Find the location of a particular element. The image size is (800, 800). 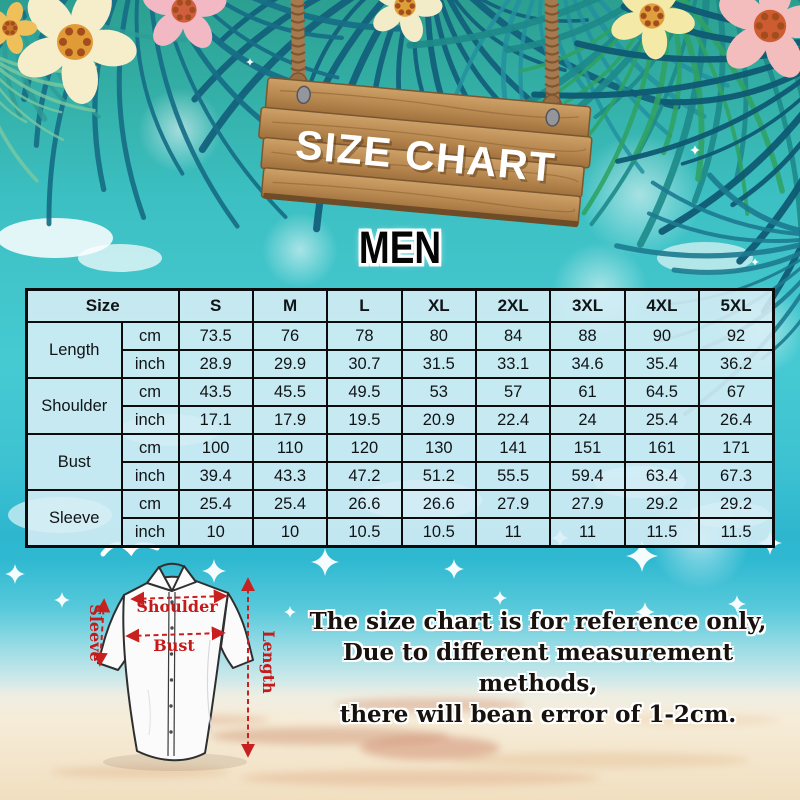

shirt-placket is located at coordinates (180, 674).